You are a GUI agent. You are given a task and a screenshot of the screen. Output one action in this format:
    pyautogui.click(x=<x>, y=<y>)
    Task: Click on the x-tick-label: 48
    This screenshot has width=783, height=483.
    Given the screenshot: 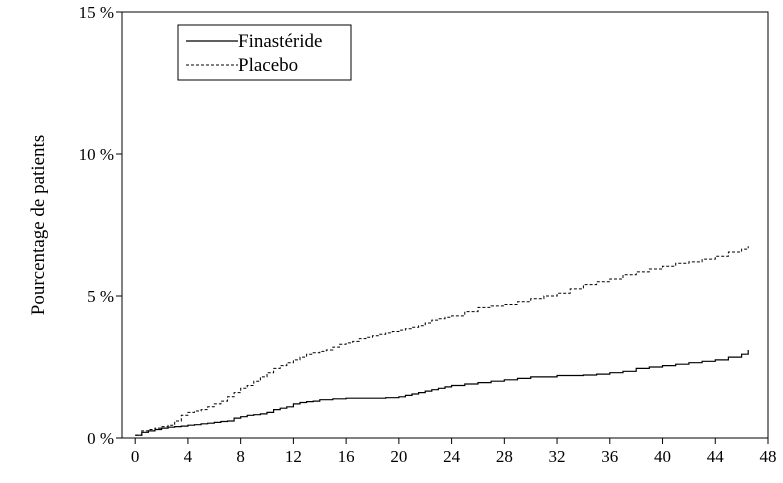 What is the action you would take?
    pyautogui.click(x=768, y=456)
    